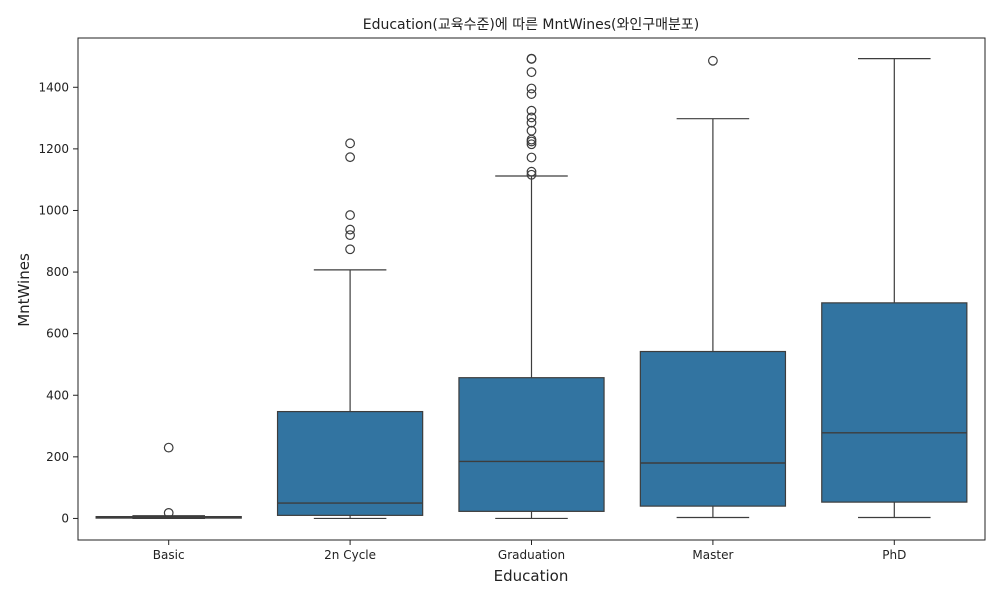 The height and width of the screenshot is (600, 1000). I want to click on y-tick-label: 200, so click(57, 457).